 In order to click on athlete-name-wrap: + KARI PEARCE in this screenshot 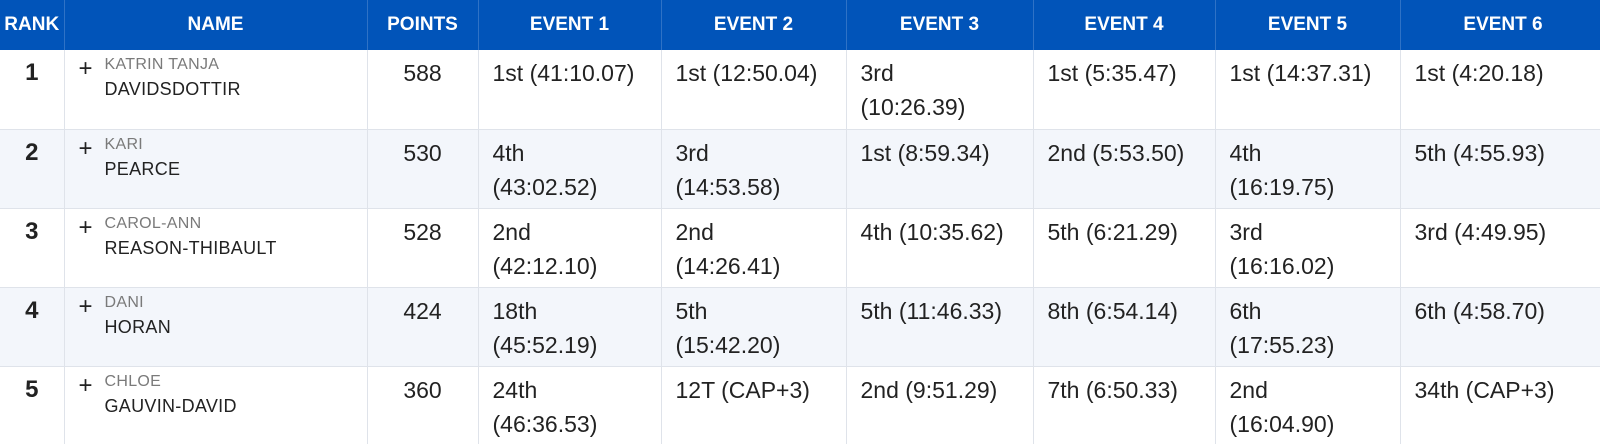, I will do `click(218, 170)`.